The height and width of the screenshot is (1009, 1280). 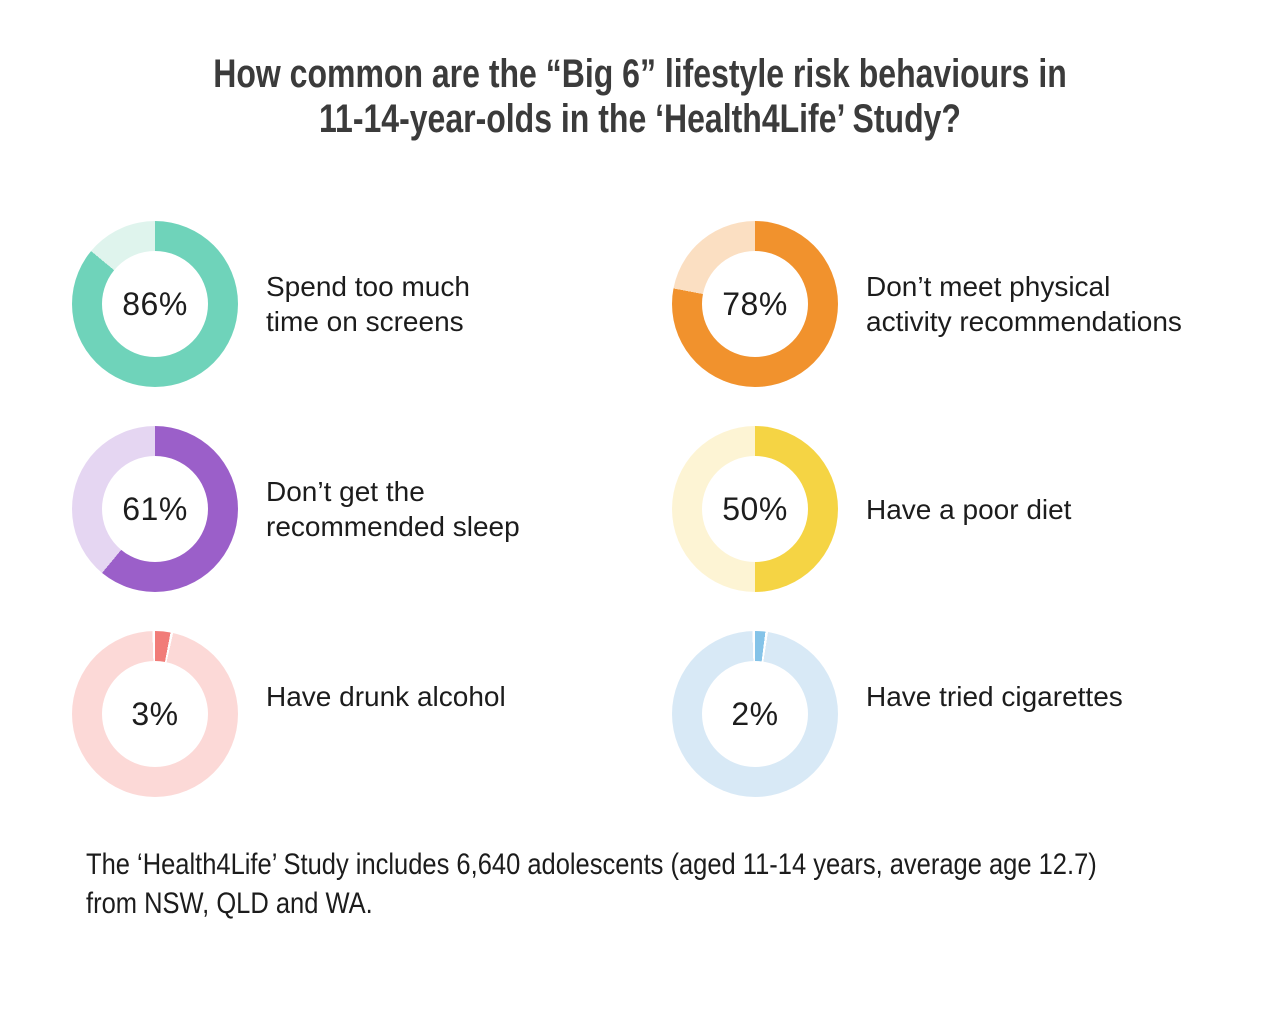 I want to click on donut-hole: 78%, so click(x=755, y=304).